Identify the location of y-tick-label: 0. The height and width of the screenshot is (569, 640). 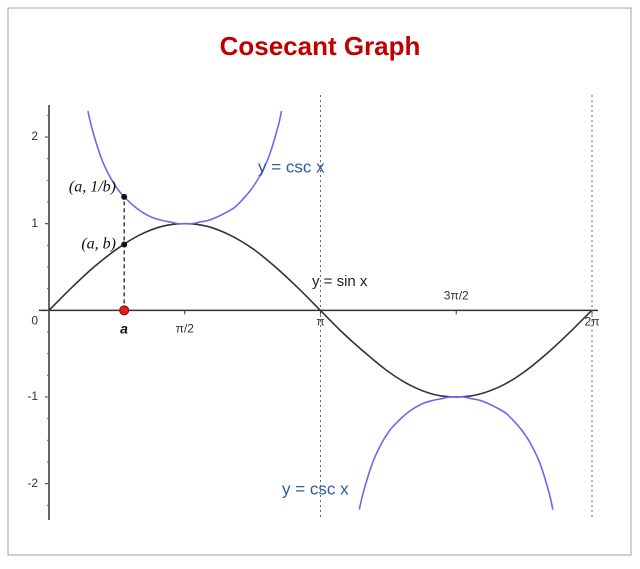
(34, 321).